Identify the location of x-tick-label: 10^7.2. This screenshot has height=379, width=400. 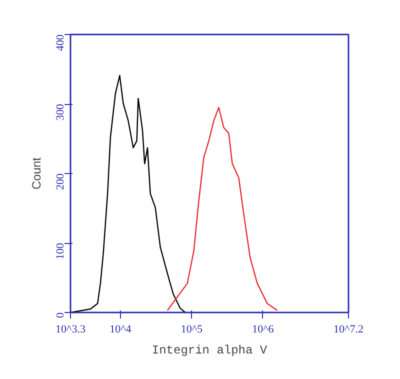
(349, 330).